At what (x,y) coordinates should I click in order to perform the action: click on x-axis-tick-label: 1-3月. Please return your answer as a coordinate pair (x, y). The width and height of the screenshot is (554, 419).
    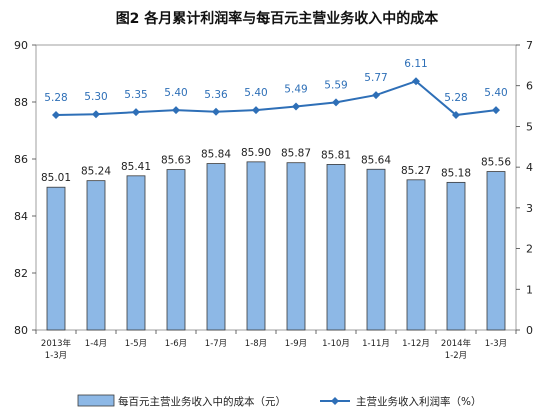
    Looking at the image, I should click on (496, 344).